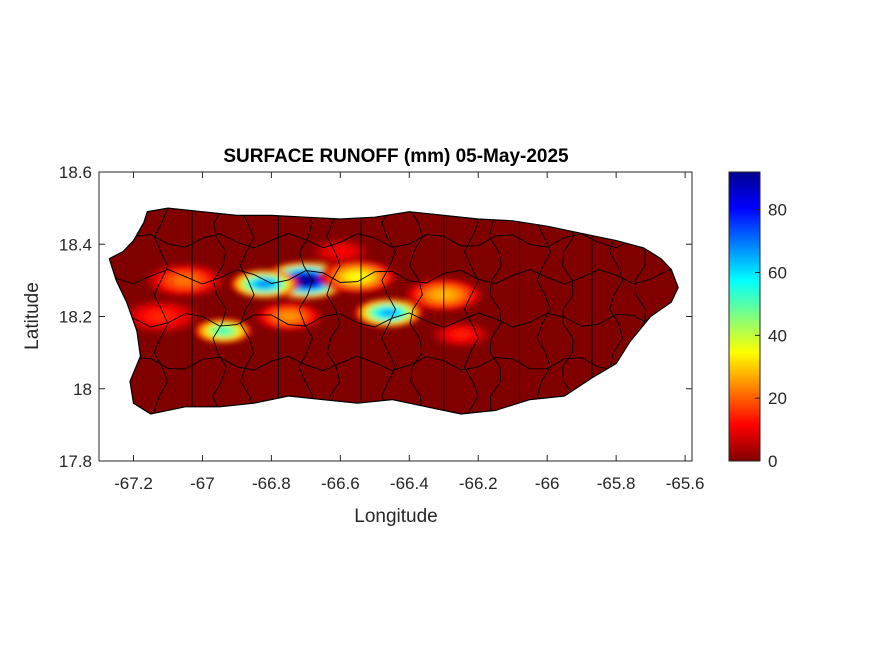 The width and height of the screenshot is (875, 656). Describe the element at coordinates (744, 316) in the screenshot. I see `colorbar` at that location.